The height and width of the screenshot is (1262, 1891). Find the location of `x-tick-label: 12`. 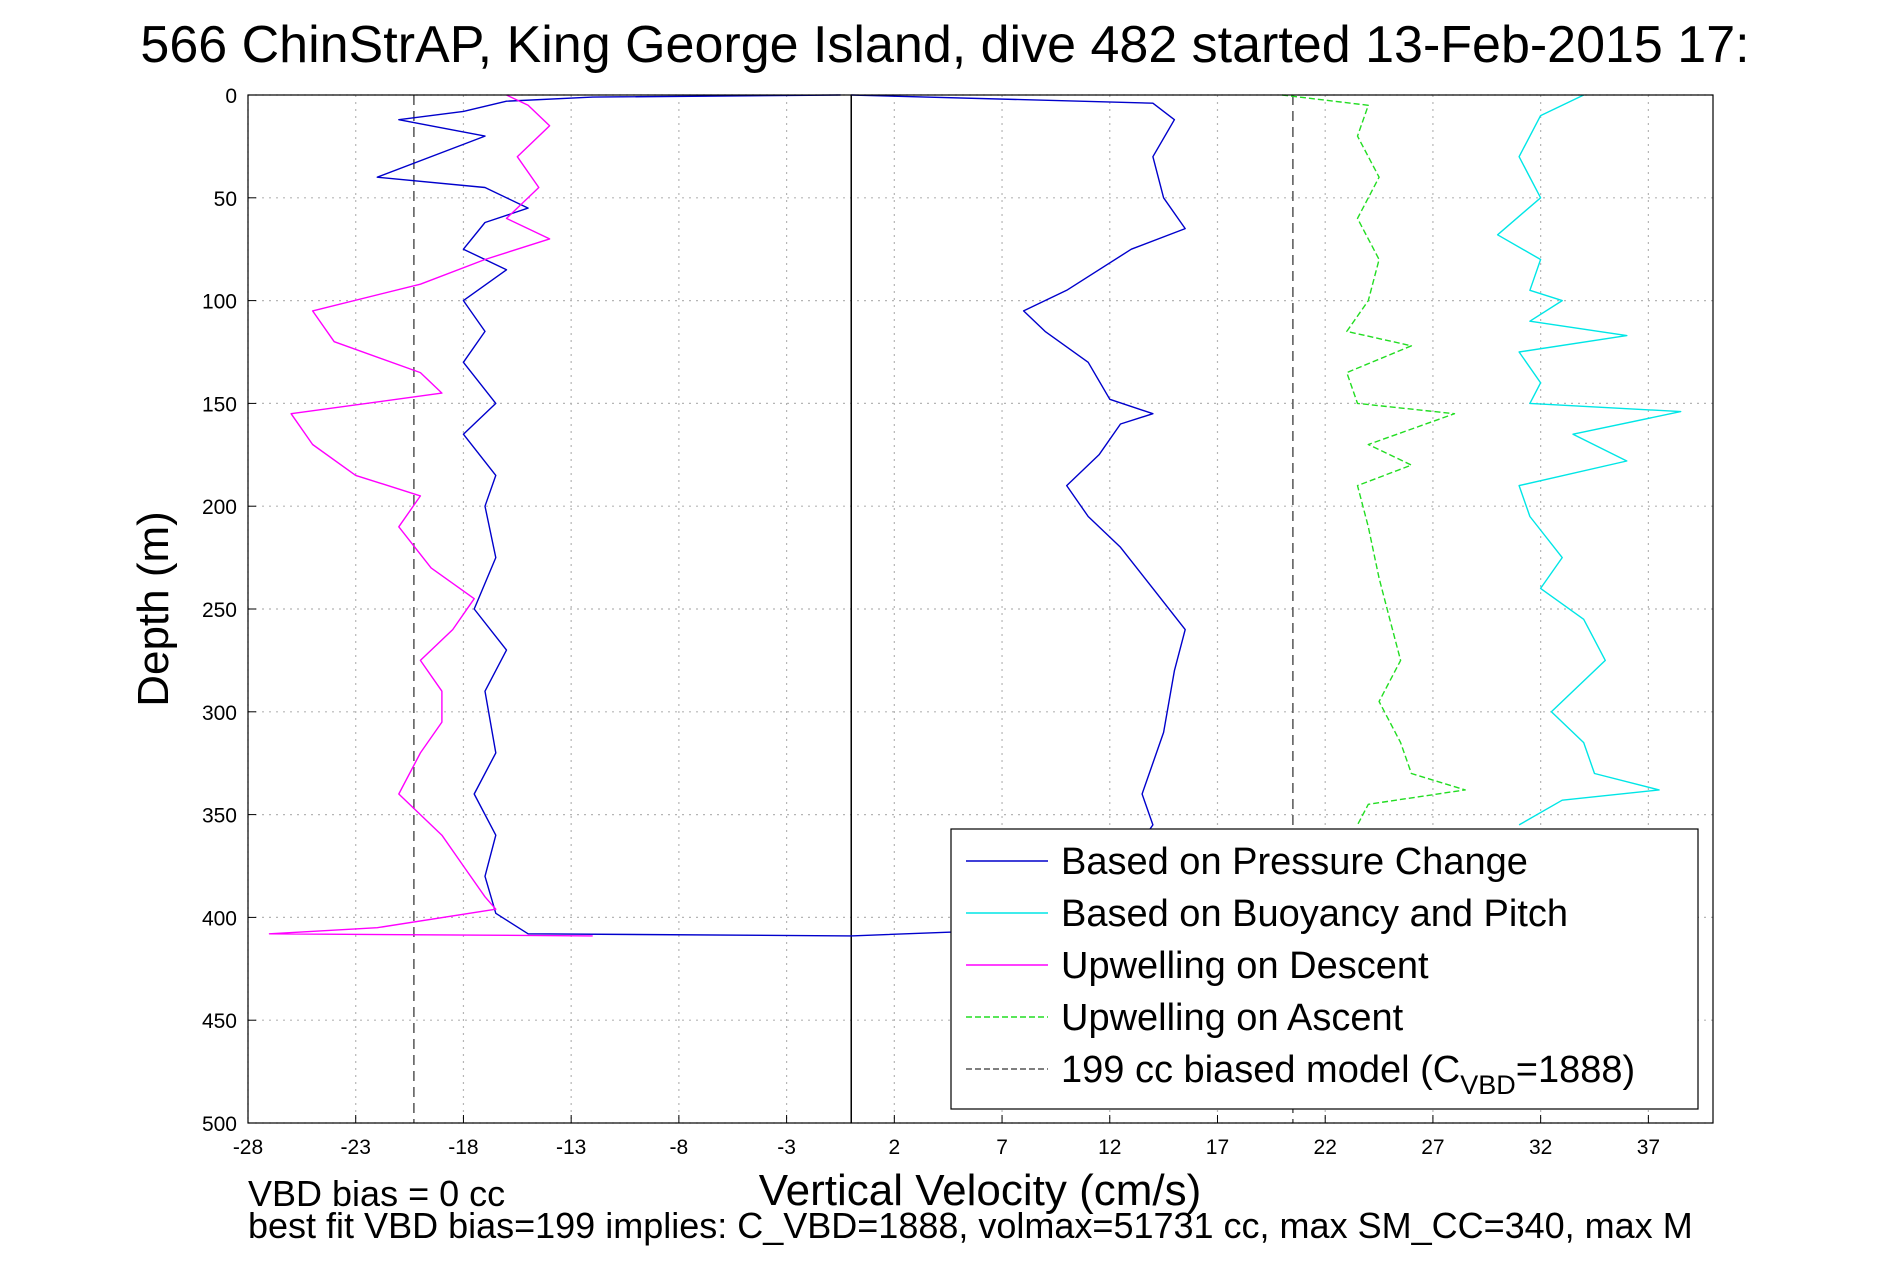

x-tick-label: 12 is located at coordinates (1109, 1147).